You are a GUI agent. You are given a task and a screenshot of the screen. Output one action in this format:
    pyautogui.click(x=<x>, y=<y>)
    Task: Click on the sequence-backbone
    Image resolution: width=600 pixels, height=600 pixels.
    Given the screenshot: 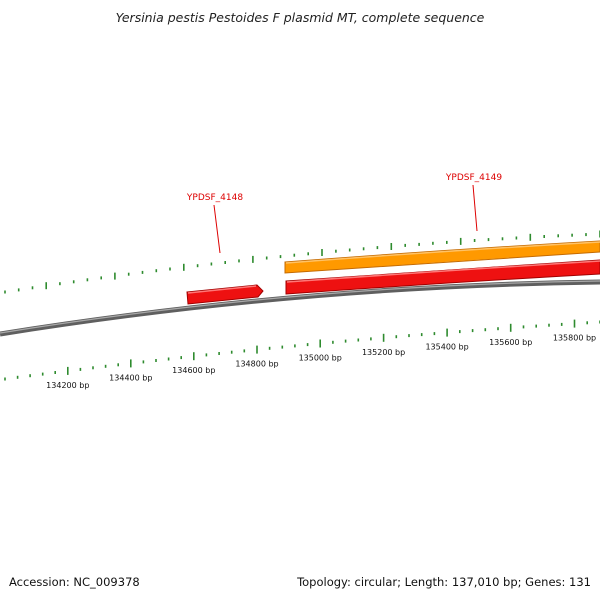 What is the action you would take?
    pyautogui.click(x=300, y=308)
    